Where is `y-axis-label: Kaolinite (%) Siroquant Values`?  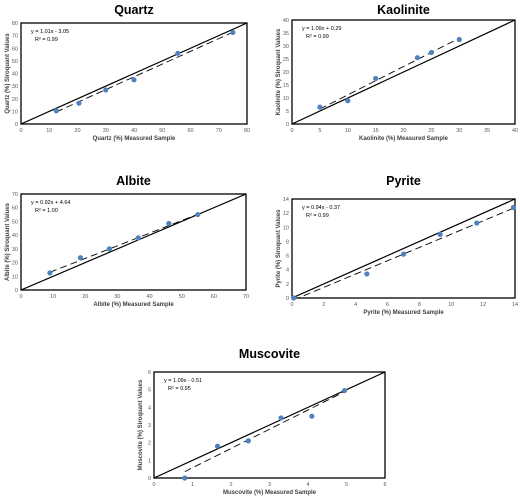
y-axis-label: Kaolinite (%) Siroquant Values is located at coordinates (279, 71).